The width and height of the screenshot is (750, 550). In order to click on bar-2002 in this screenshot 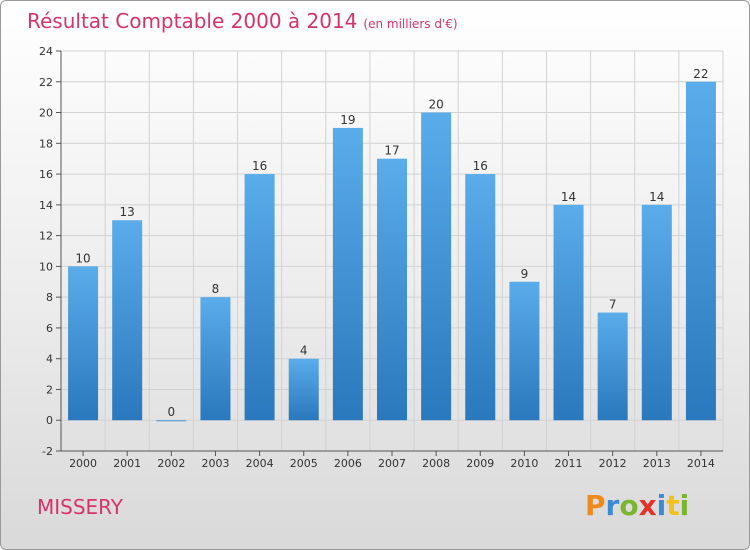, I will do `click(171, 421)`.